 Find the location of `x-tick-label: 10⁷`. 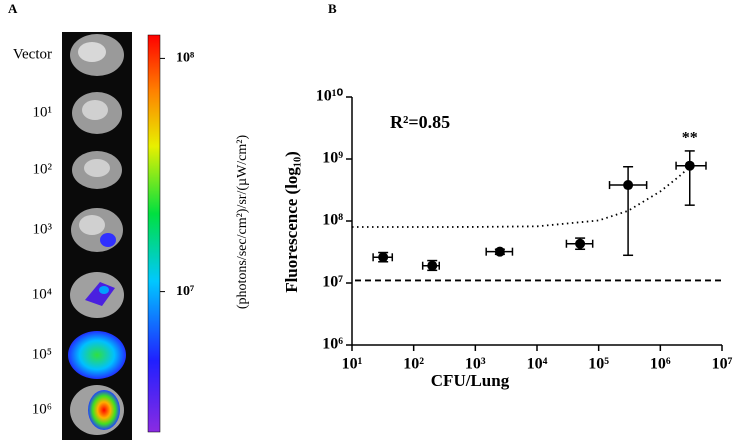

x-tick-label: 10⁷ is located at coordinates (722, 364).